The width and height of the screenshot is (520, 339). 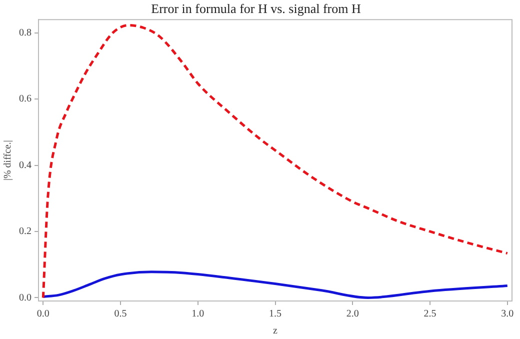 What do you see at coordinates (507, 314) in the screenshot?
I see `x-tick-label: 3.0` at bounding box center [507, 314].